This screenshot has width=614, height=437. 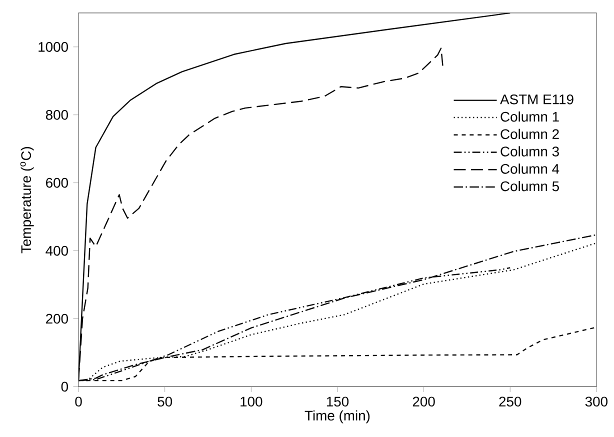 What do you see at coordinates (57, 115) in the screenshot?
I see `y-tick-label: 800` at bounding box center [57, 115].